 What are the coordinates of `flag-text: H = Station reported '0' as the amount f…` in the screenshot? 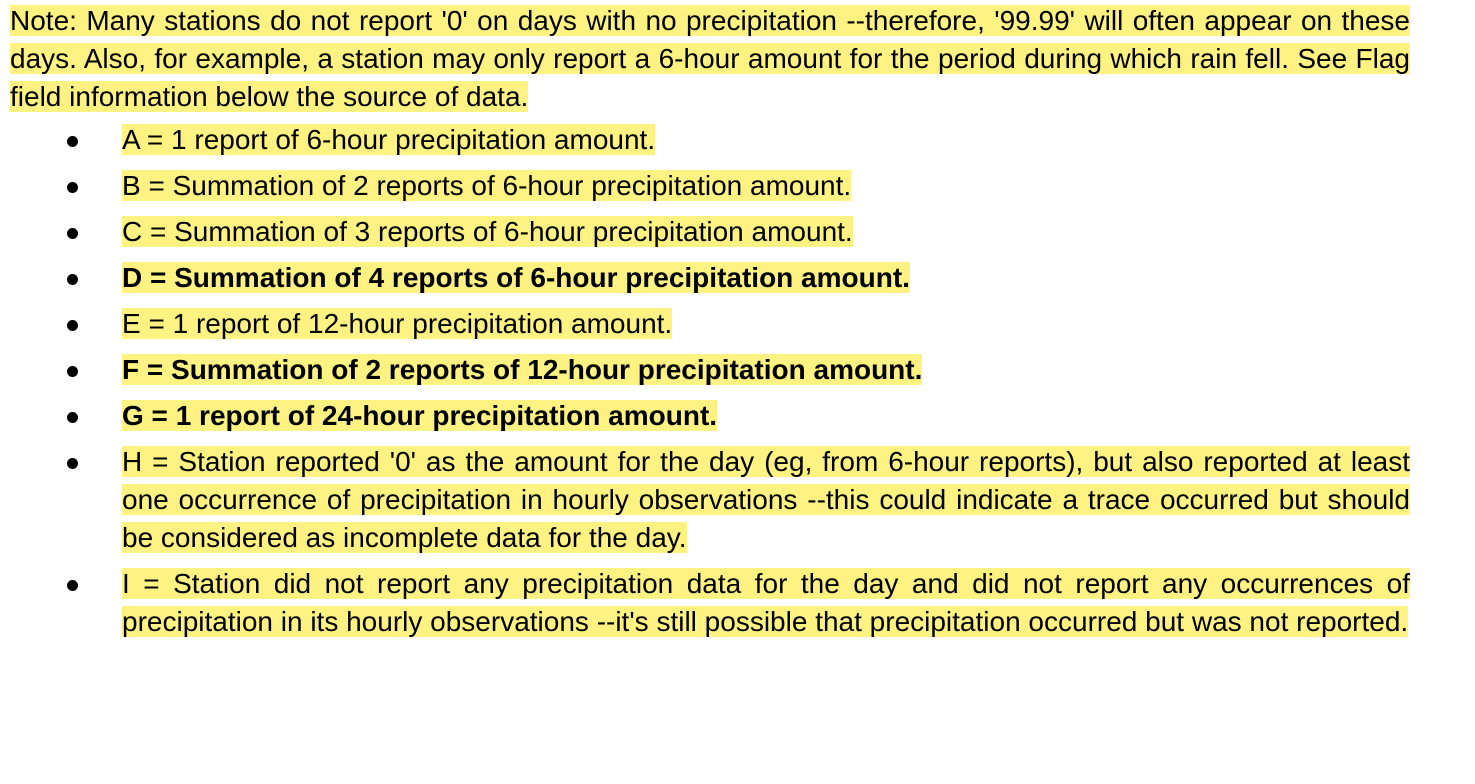 It's located at (766, 499).